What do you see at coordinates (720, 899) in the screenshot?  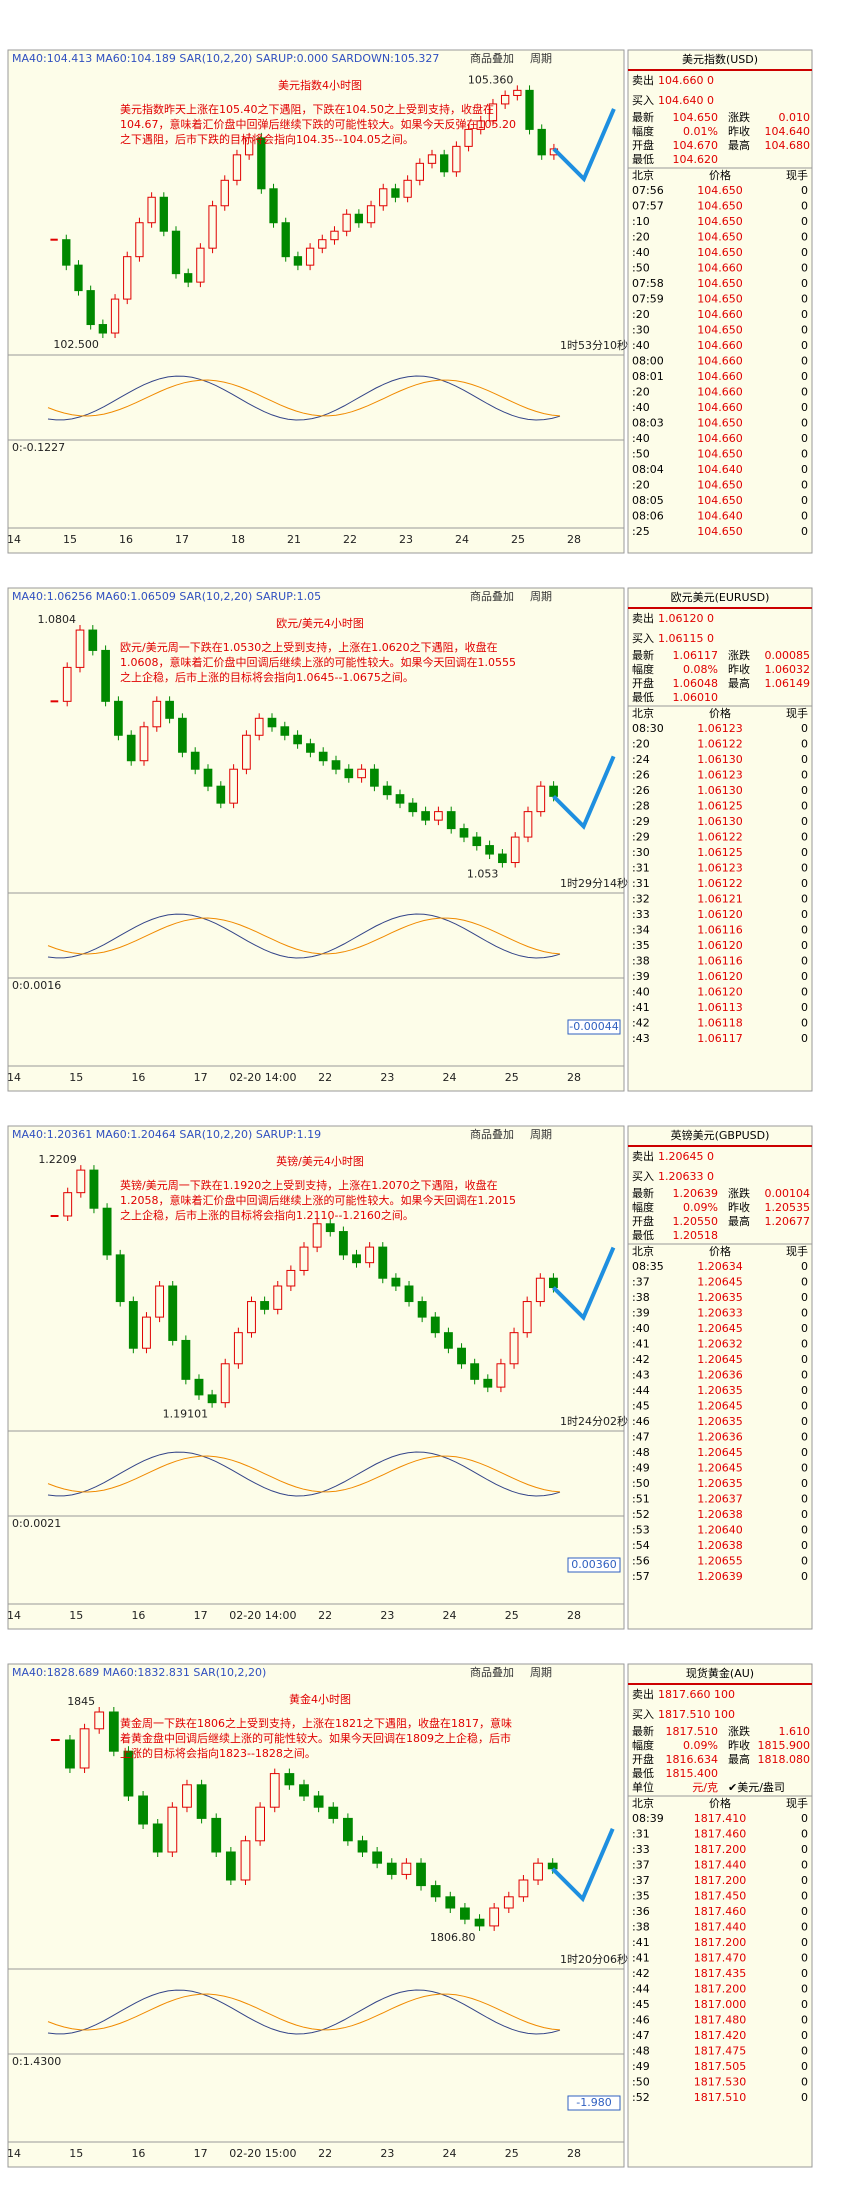 I see `tick-cell: 1.06121` at bounding box center [720, 899].